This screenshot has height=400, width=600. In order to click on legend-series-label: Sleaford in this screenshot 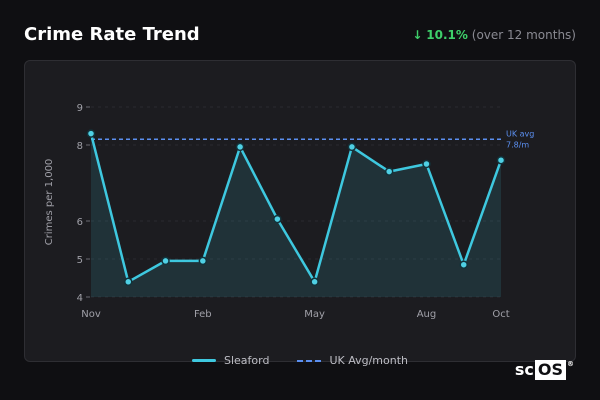, I will do `click(246, 360)`.